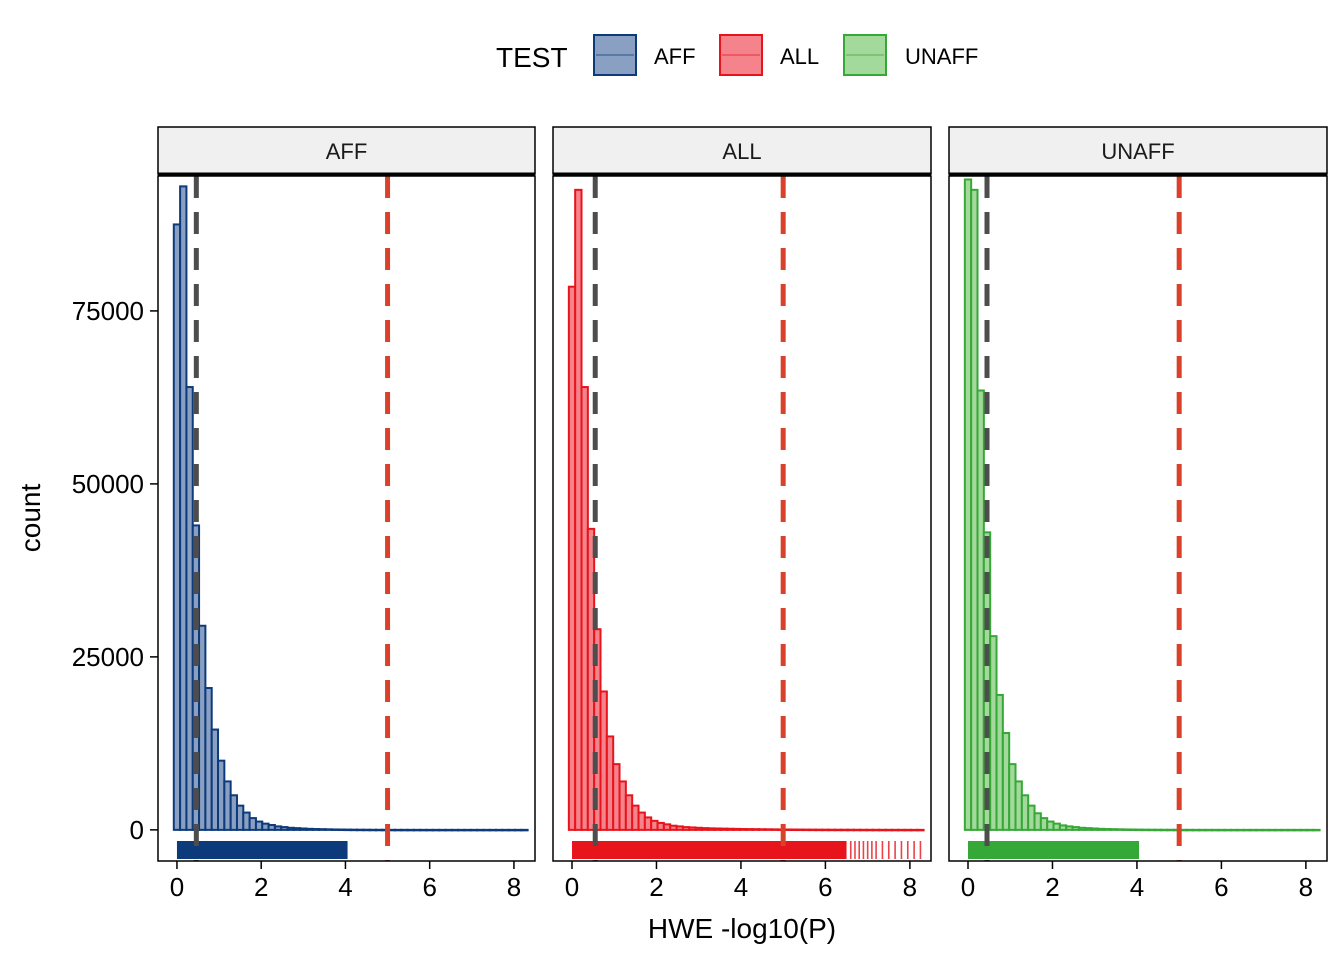 This screenshot has height=960, width=1344. Describe the element at coordinates (429, 887) in the screenshot. I see `panel-aff-x-tick-label-3: 6` at that location.